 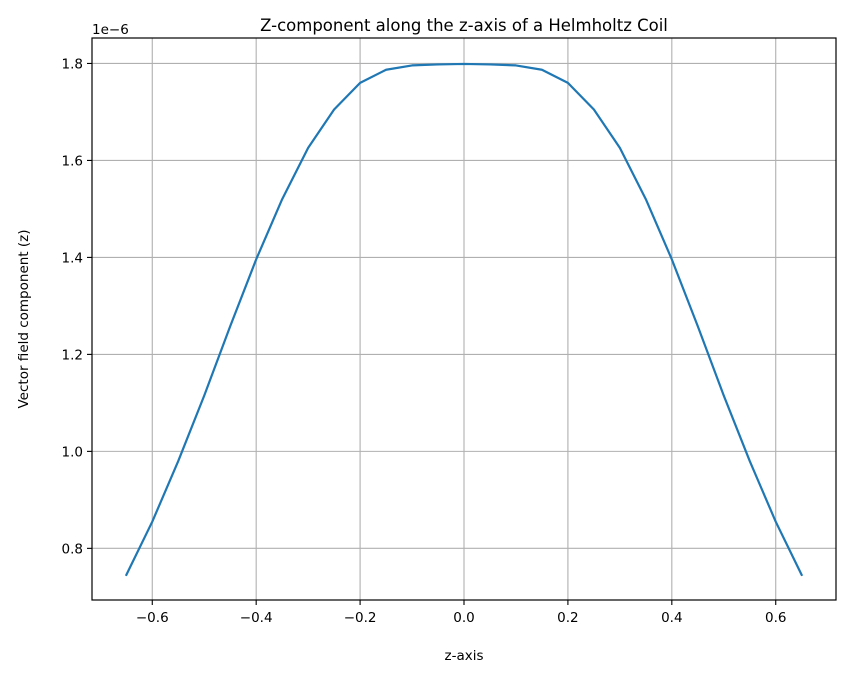 I want to click on x-tick-label: 0.0, so click(x=463, y=618).